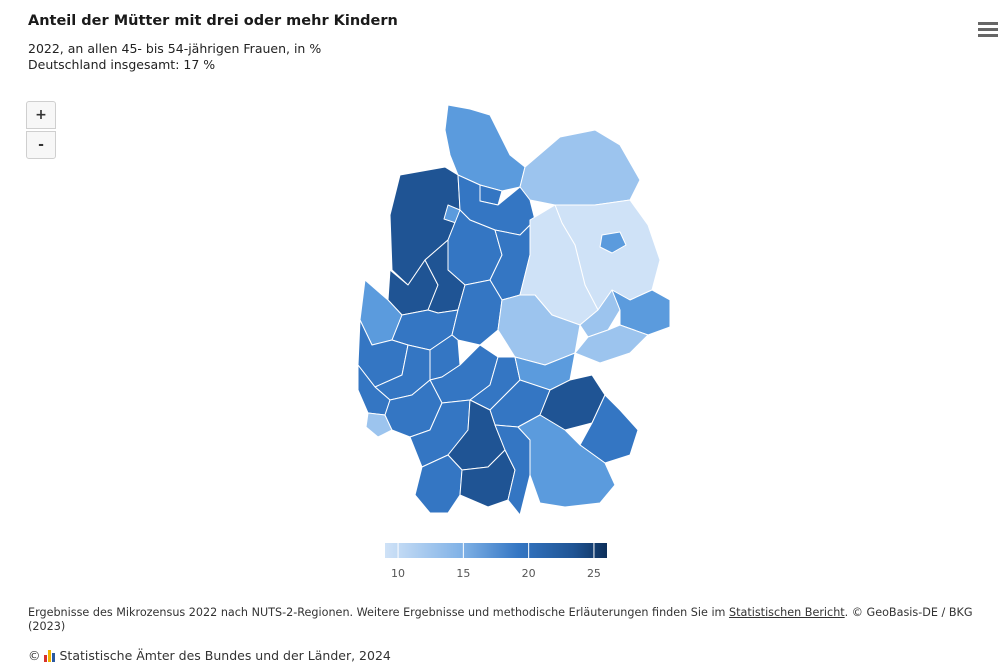 The image size is (999, 666). Describe the element at coordinates (463, 573) in the screenshot. I see `legend-tick-label: 15` at that location.